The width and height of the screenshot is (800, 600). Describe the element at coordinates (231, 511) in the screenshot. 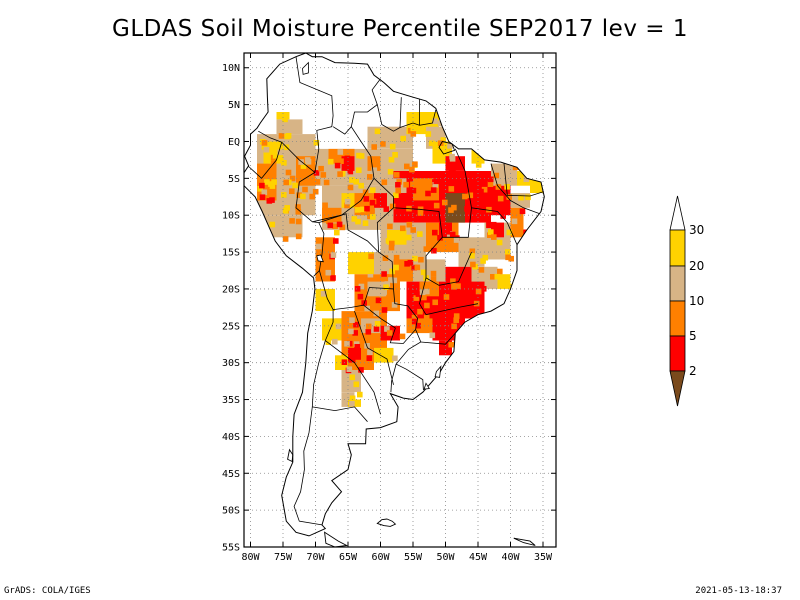

I see `lat-label: 50S` at that location.